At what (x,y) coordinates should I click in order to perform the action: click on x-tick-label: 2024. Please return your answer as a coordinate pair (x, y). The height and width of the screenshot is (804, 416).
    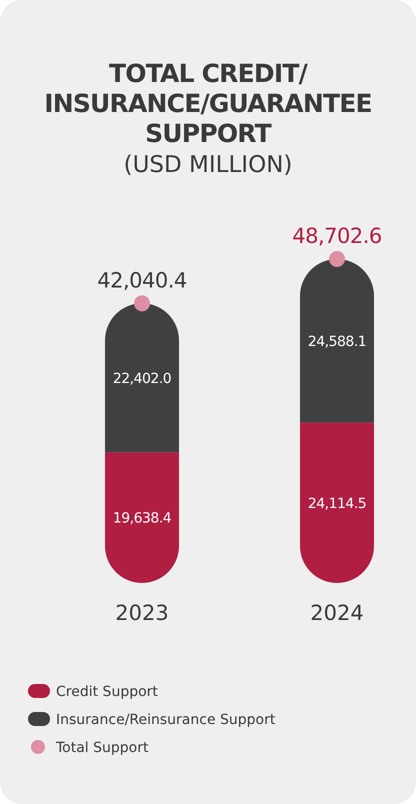
    Looking at the image, I should click on (337, 613).